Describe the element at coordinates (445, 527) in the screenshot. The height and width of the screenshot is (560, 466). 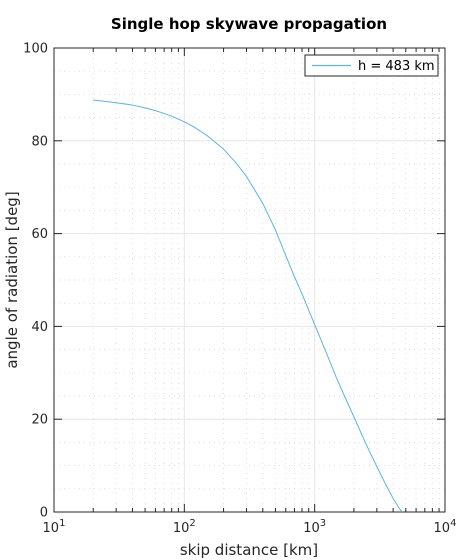
I see `x-tick-label: 10⁴` at that location.